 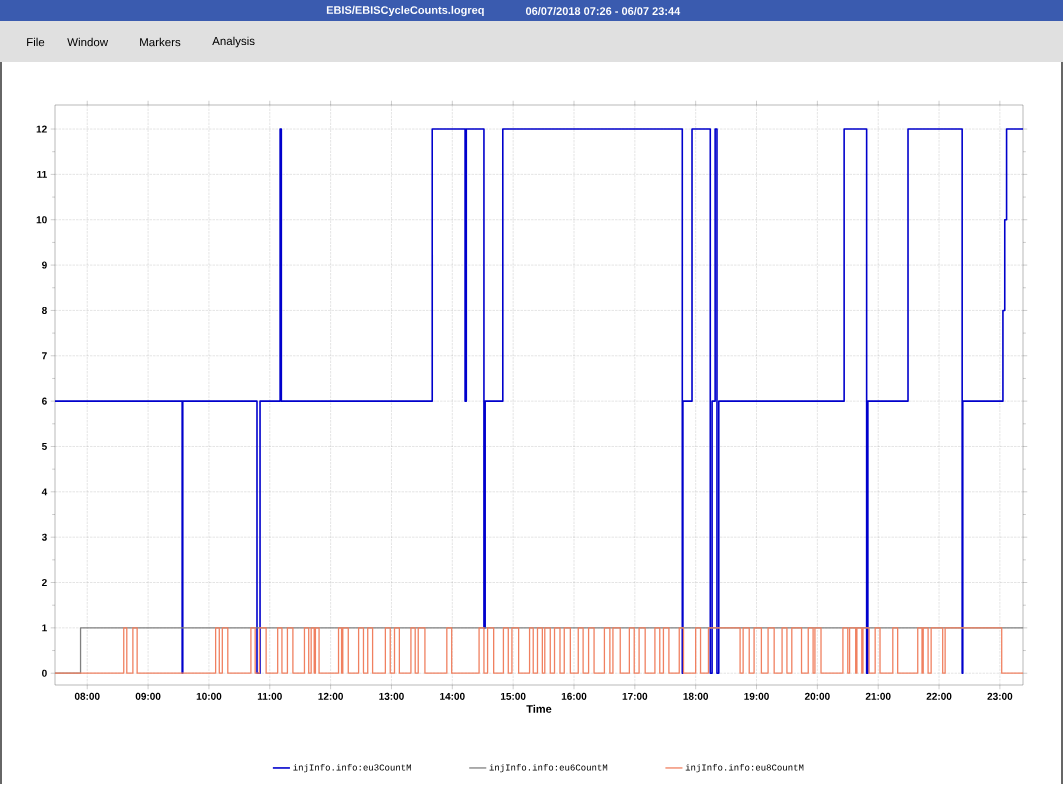 What do you see at coordinates (513, 696) in the screenshot?
I see `x-tick-label: 15:00` at bounding box center [513, 696].